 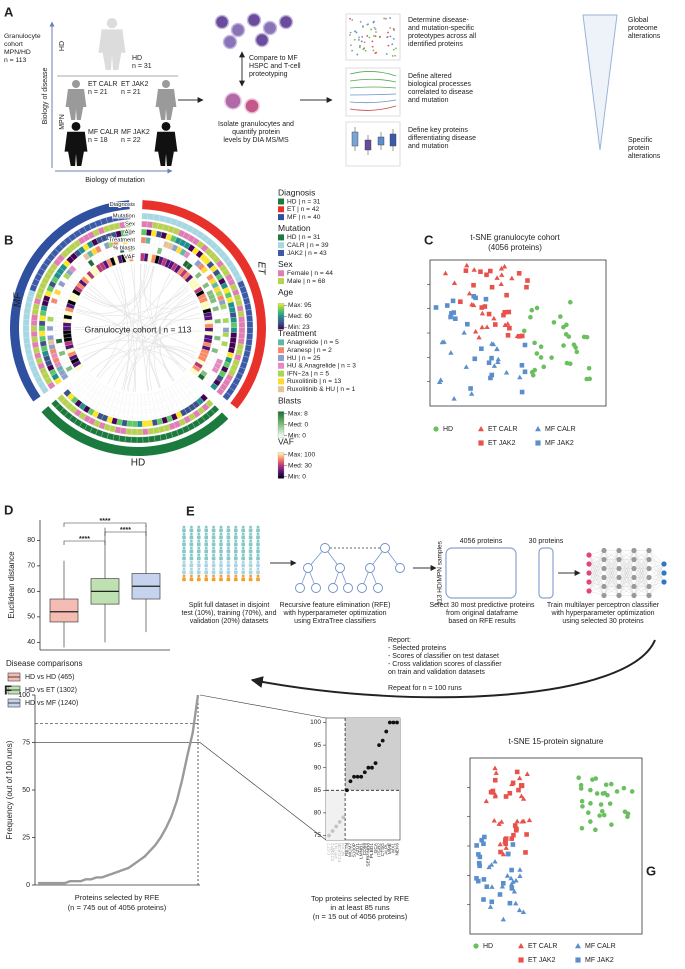 What do you see at coordinates (268, 74) in the screenshot?
I see `compare-text: proteotyping` at bounding box center [268, 74].